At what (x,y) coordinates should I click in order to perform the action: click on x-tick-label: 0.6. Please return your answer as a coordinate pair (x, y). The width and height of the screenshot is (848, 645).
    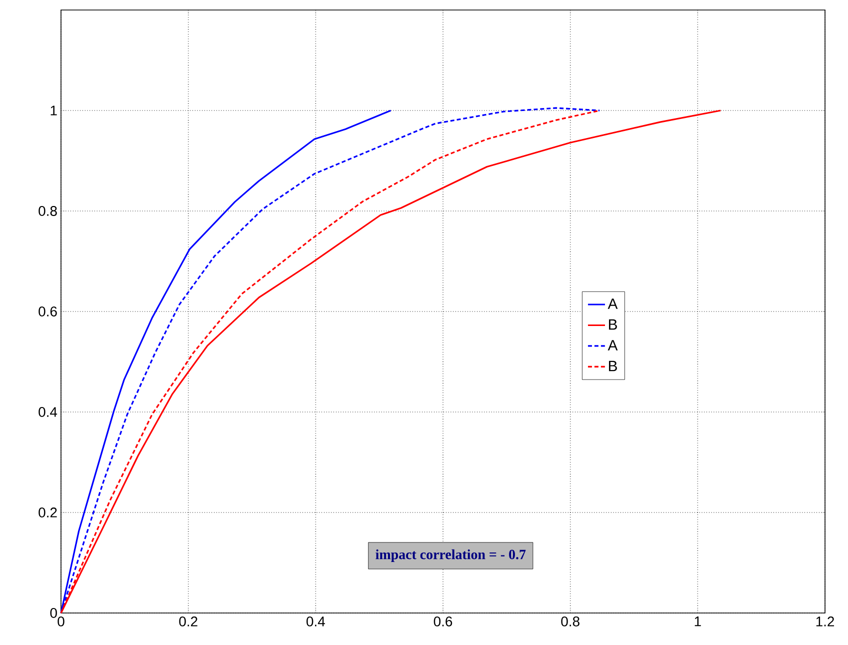
    Looking at the image, I should click on (443, 621).